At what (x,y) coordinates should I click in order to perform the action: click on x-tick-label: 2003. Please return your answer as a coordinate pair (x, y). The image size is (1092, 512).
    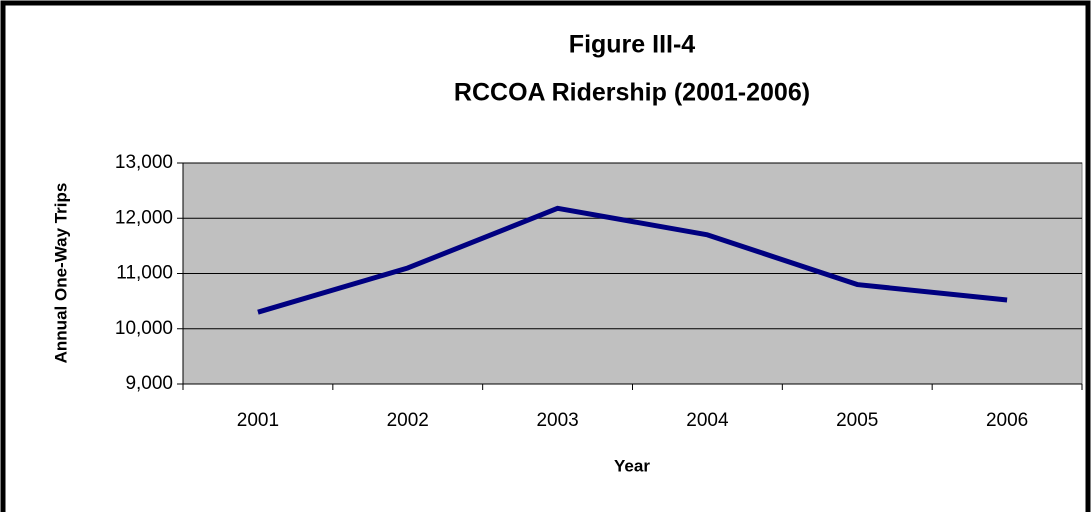
    Looking at the image, I should click on (557, 420).